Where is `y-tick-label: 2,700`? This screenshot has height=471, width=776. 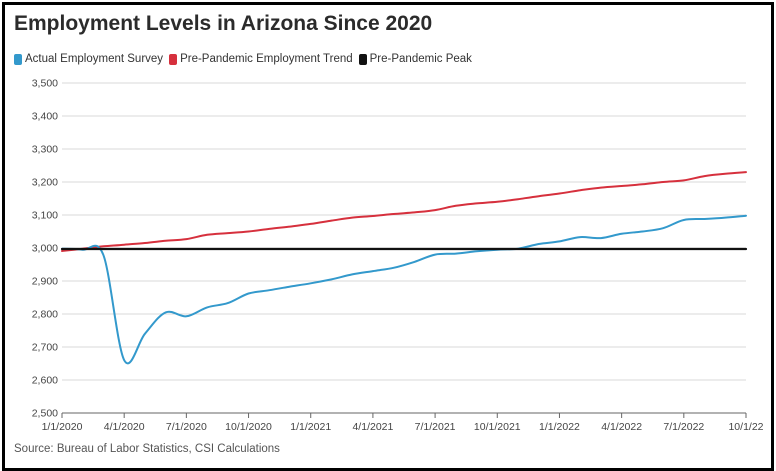
y-tick-label: 2,700 is located at coordinates (45, 348).